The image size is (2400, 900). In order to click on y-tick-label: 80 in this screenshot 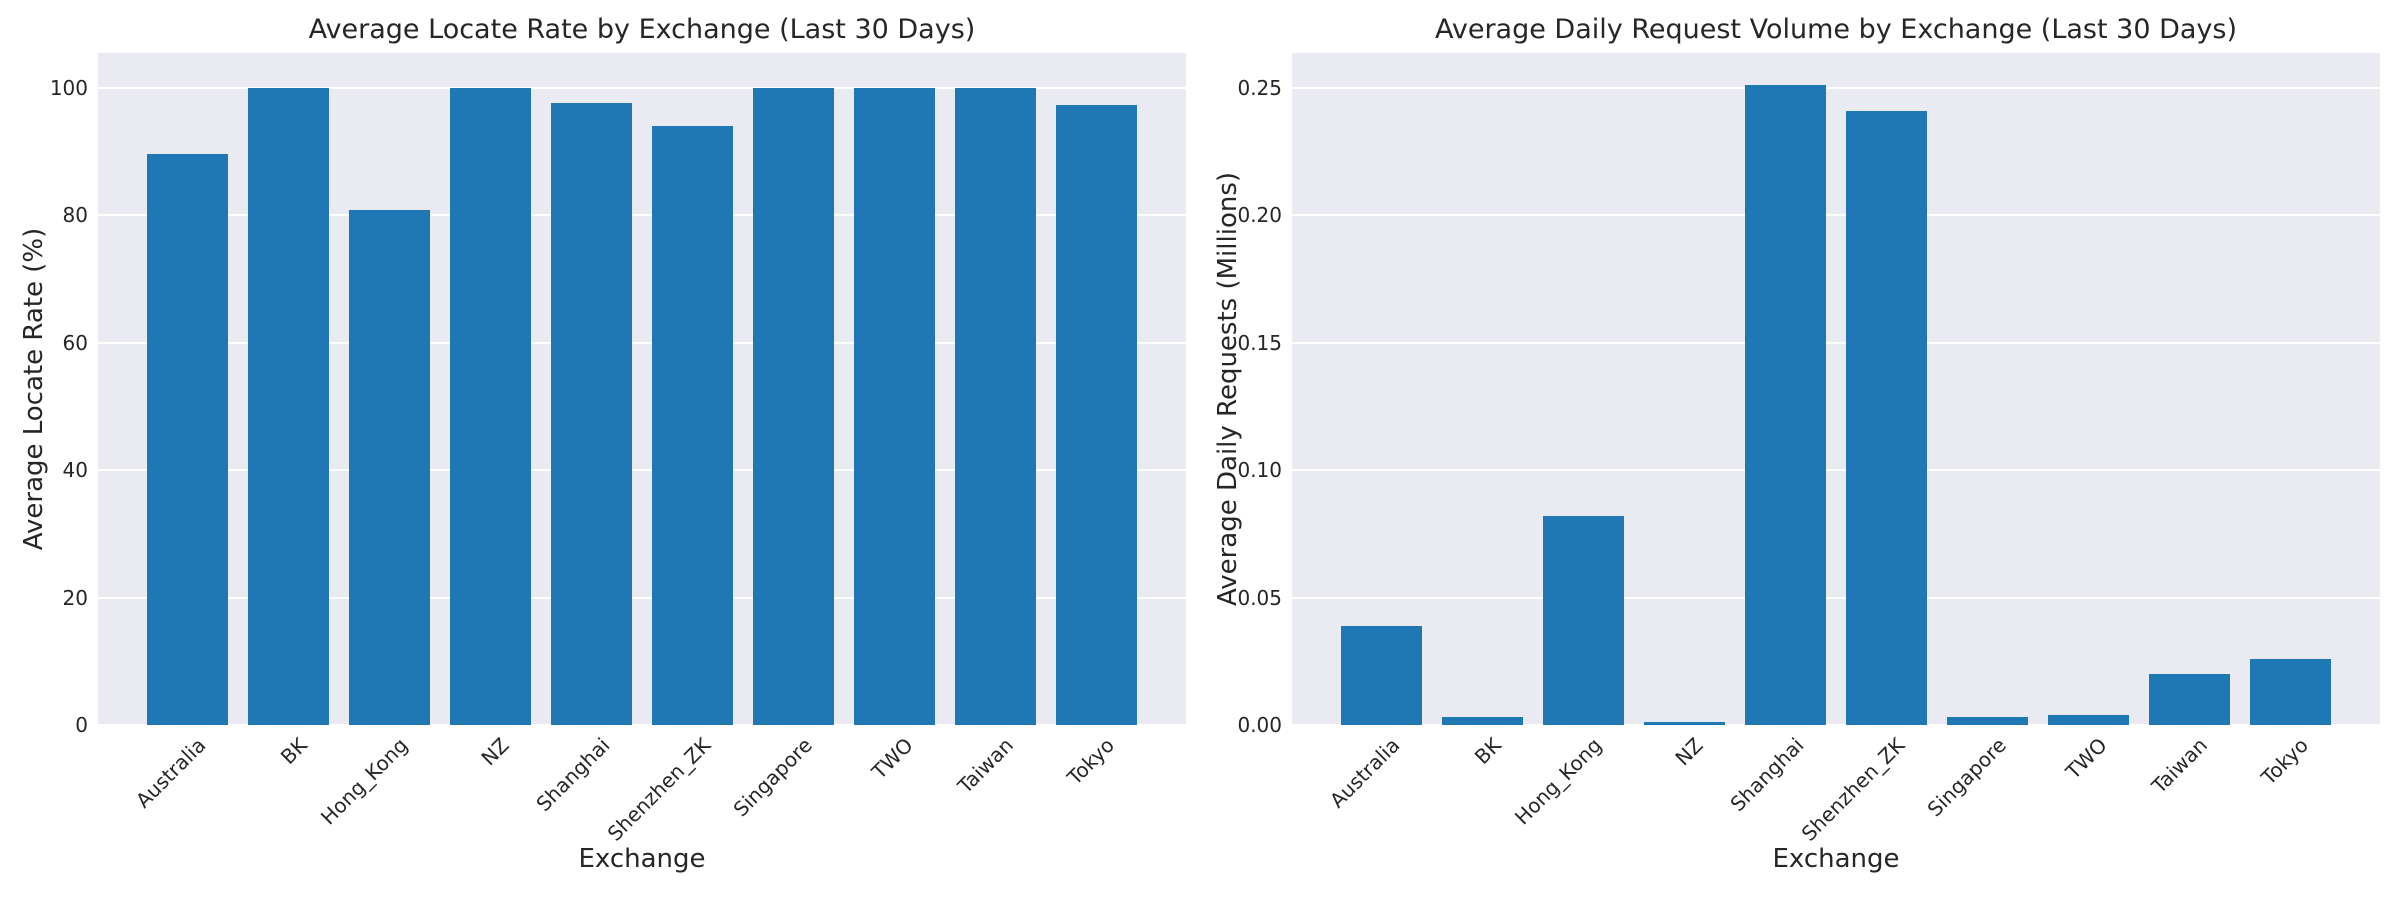, I will do `click(75, 215)`.